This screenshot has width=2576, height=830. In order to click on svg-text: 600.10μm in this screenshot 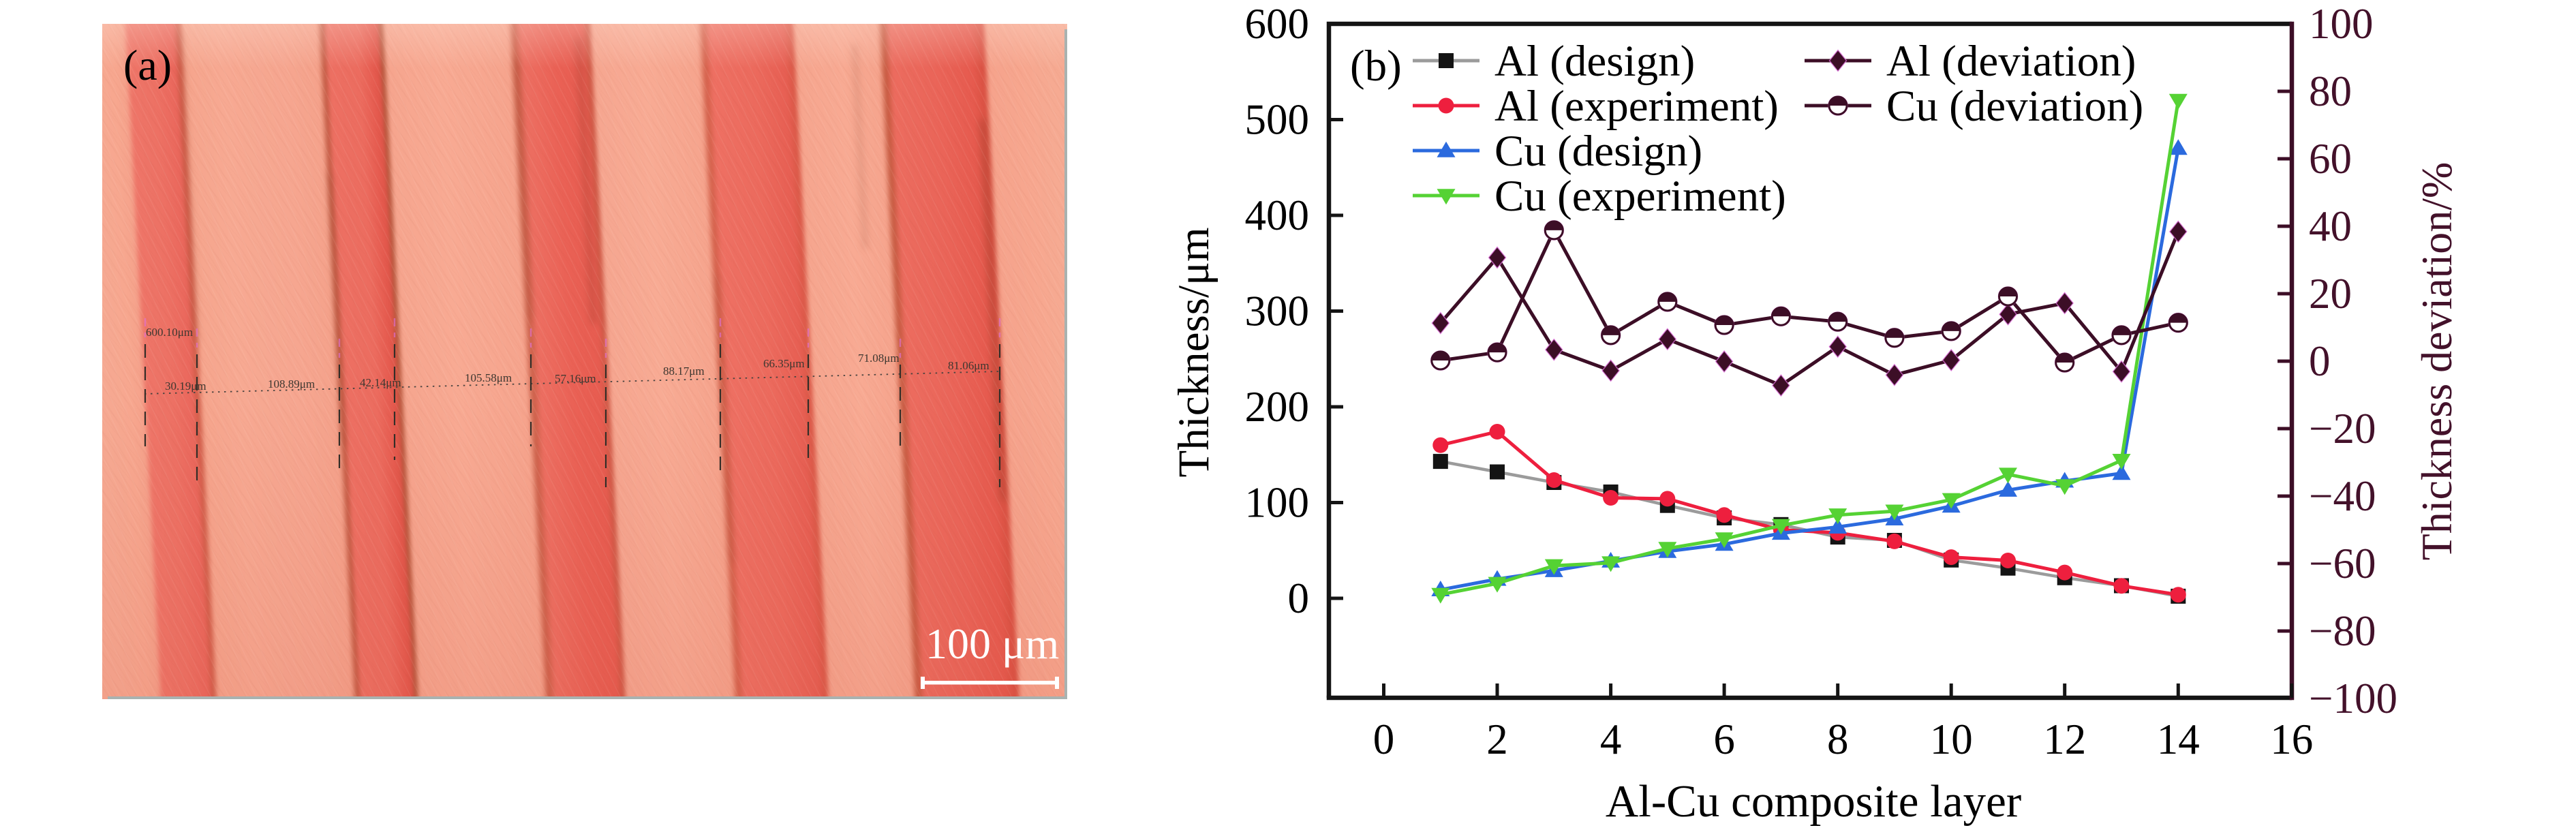, I will do `click(169, 332)`.